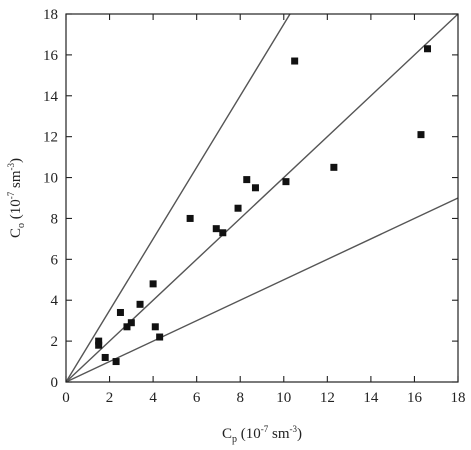 The image size is (471, 450). What do you see at coordinates (327, 398) in the screenshot?
I see `x-tick-label: 12` at bounding box center [327, 398].